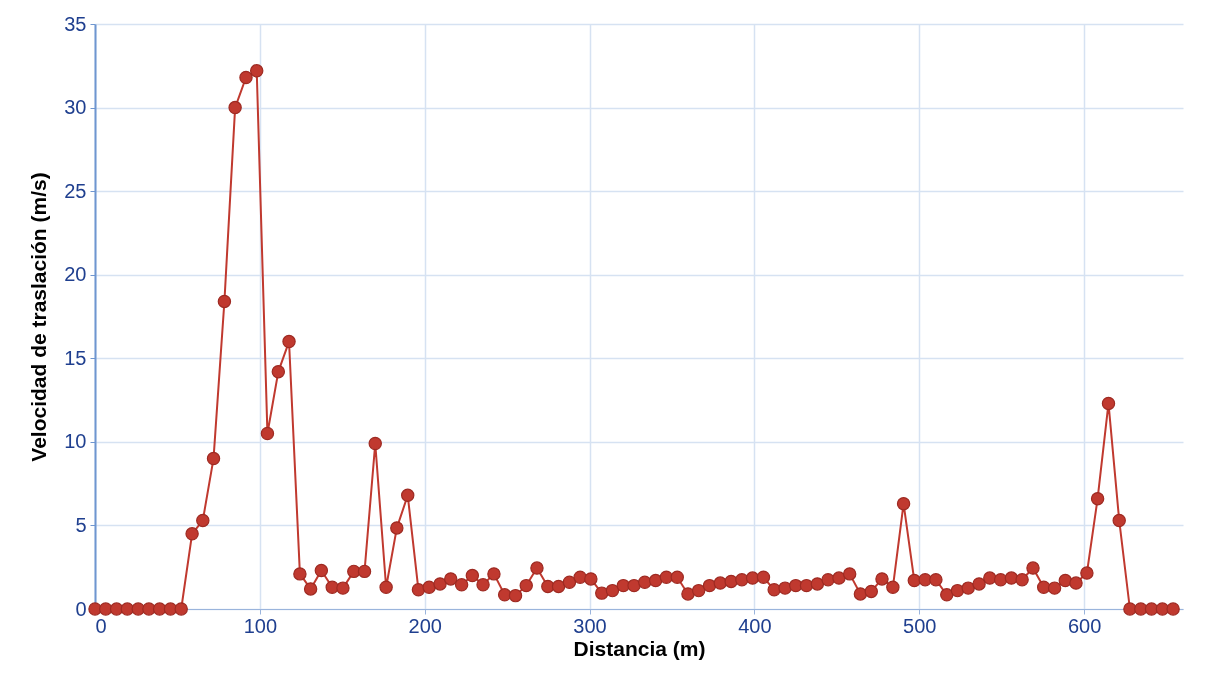  I want to click on x-tick-label: 400, so click(755, 625).